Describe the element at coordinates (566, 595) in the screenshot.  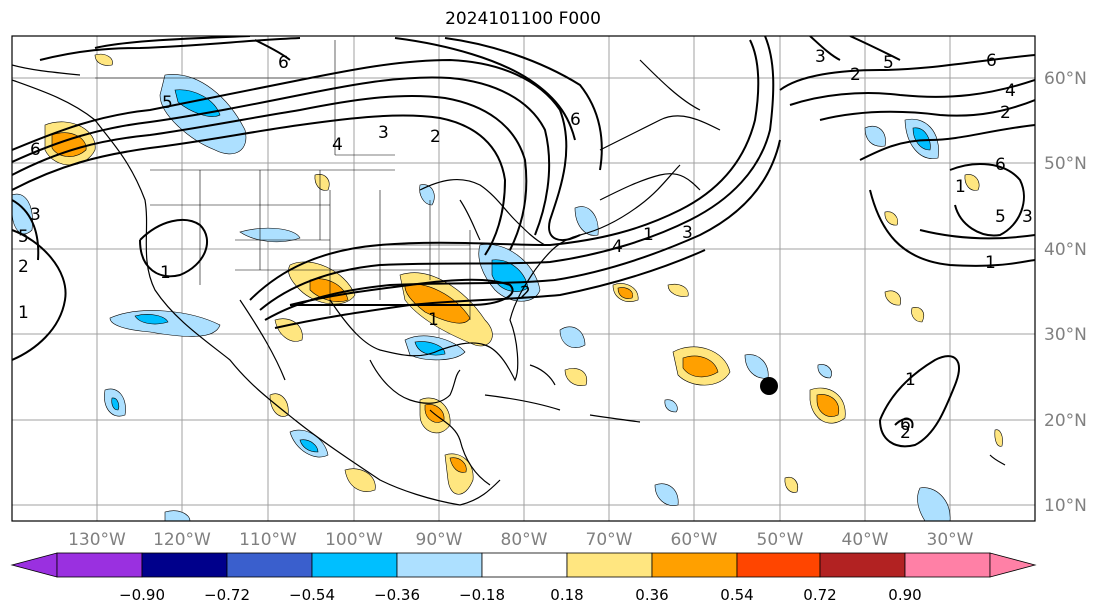
I see `colorbar-tick-label: 0.18` at that location.